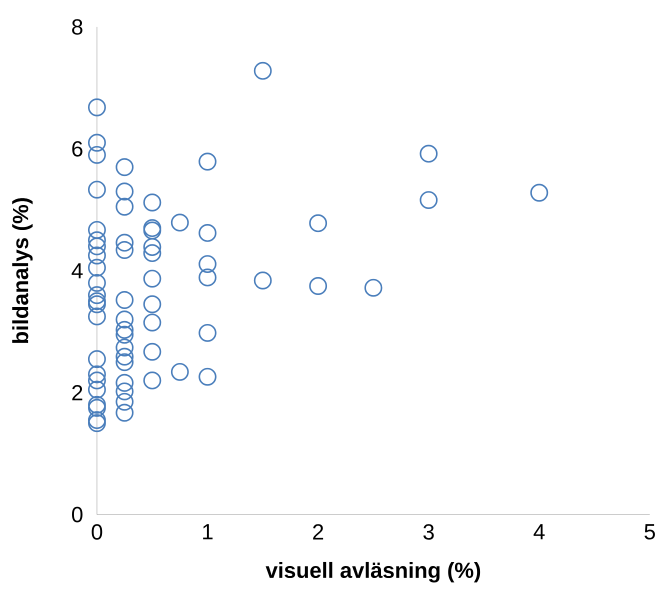  What do you see at coordinates (77, 270) in the screenshot?
I see `y-tick-label: 4` at bounding box center [77, 270].